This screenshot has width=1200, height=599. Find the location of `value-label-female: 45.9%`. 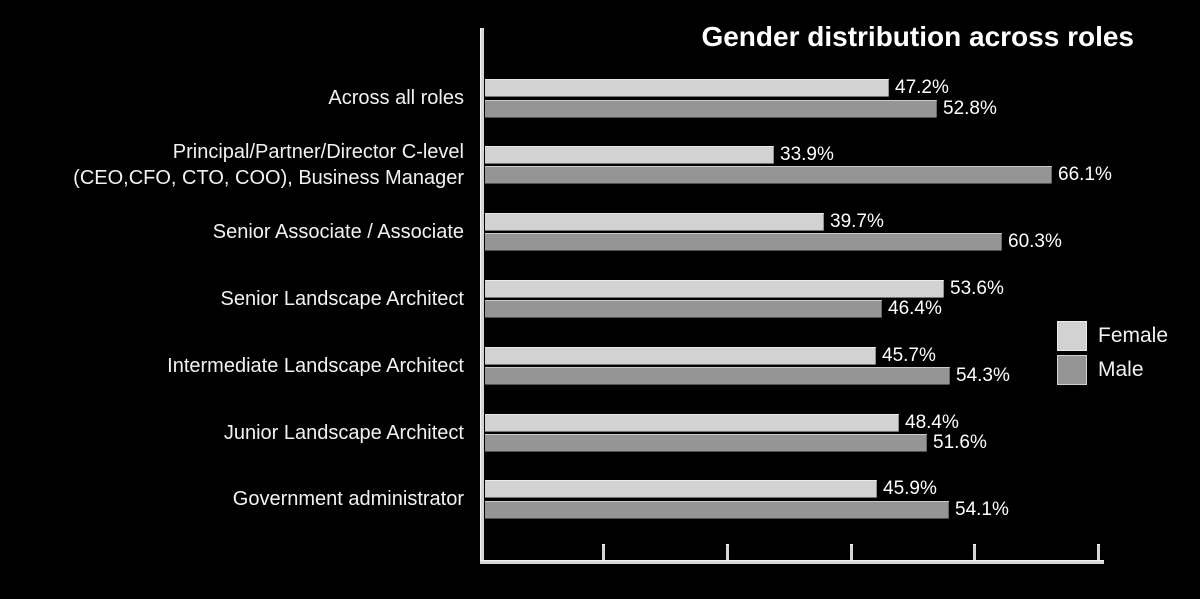

value-label-female: 45.9% is located at coordinates (910, 488).